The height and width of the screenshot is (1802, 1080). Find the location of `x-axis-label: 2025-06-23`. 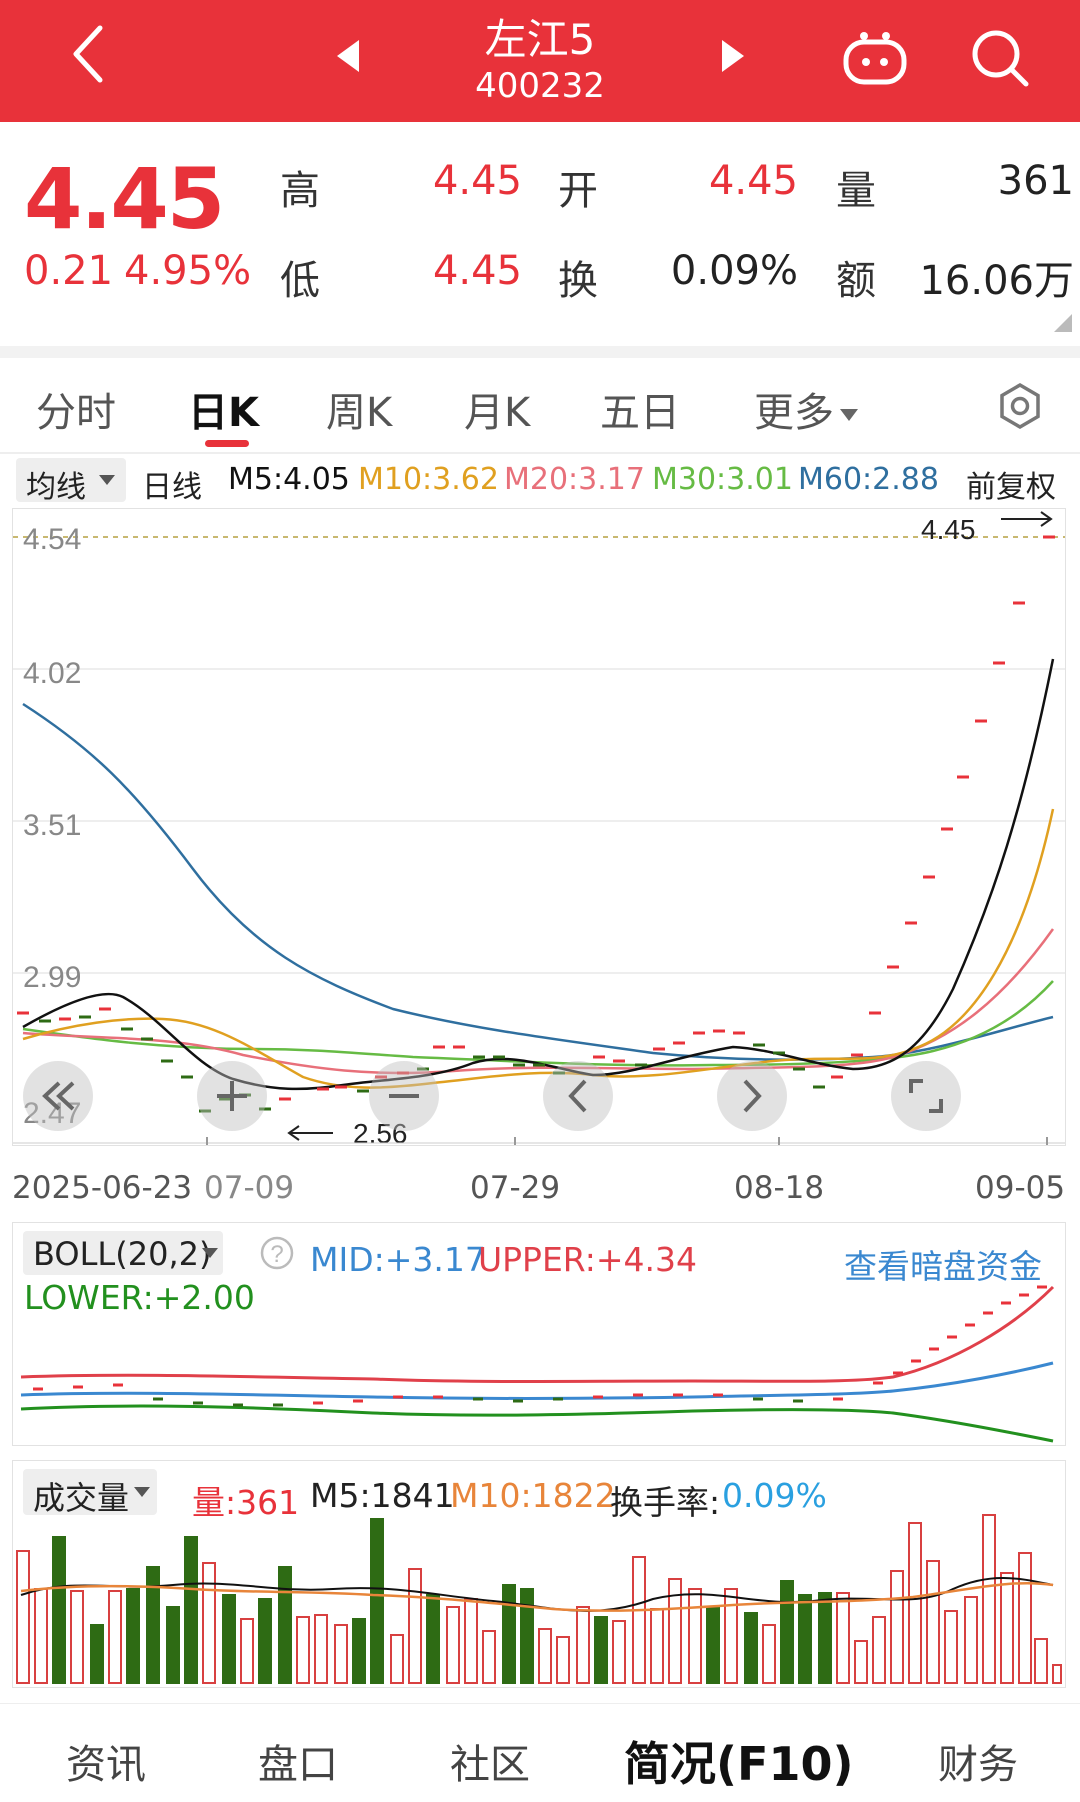

x-axis-label: 2025-06-23 is located at coordinates (102, 1188).